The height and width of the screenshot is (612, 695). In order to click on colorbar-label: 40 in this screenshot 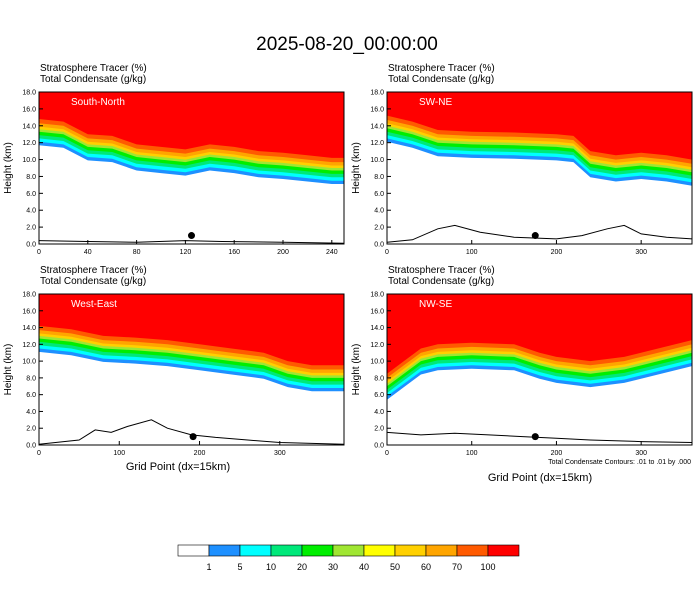, I will do `click(364, 567)`.